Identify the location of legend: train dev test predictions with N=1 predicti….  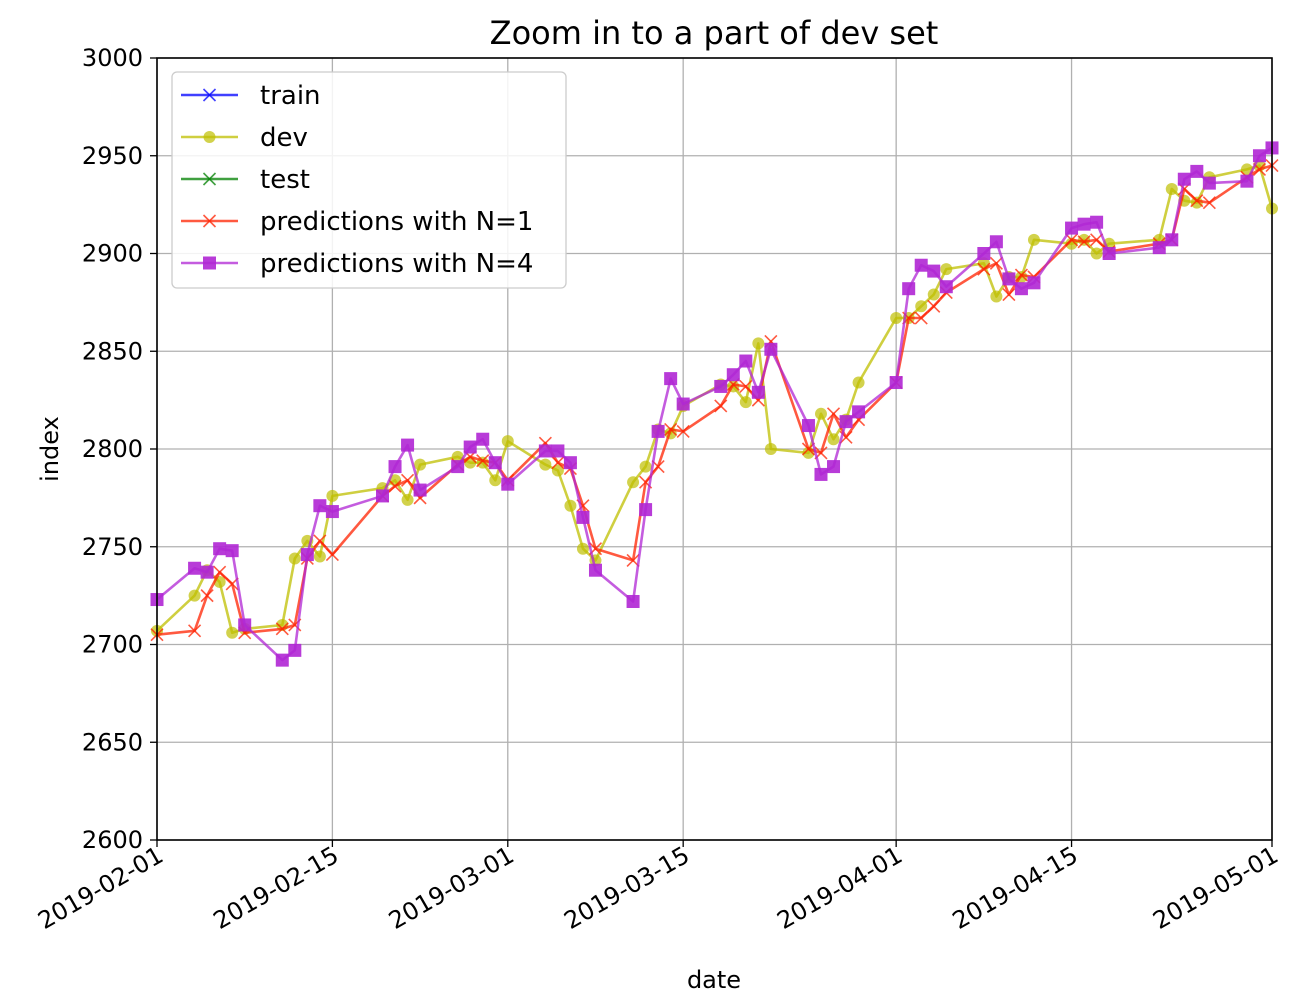
(369, 180).